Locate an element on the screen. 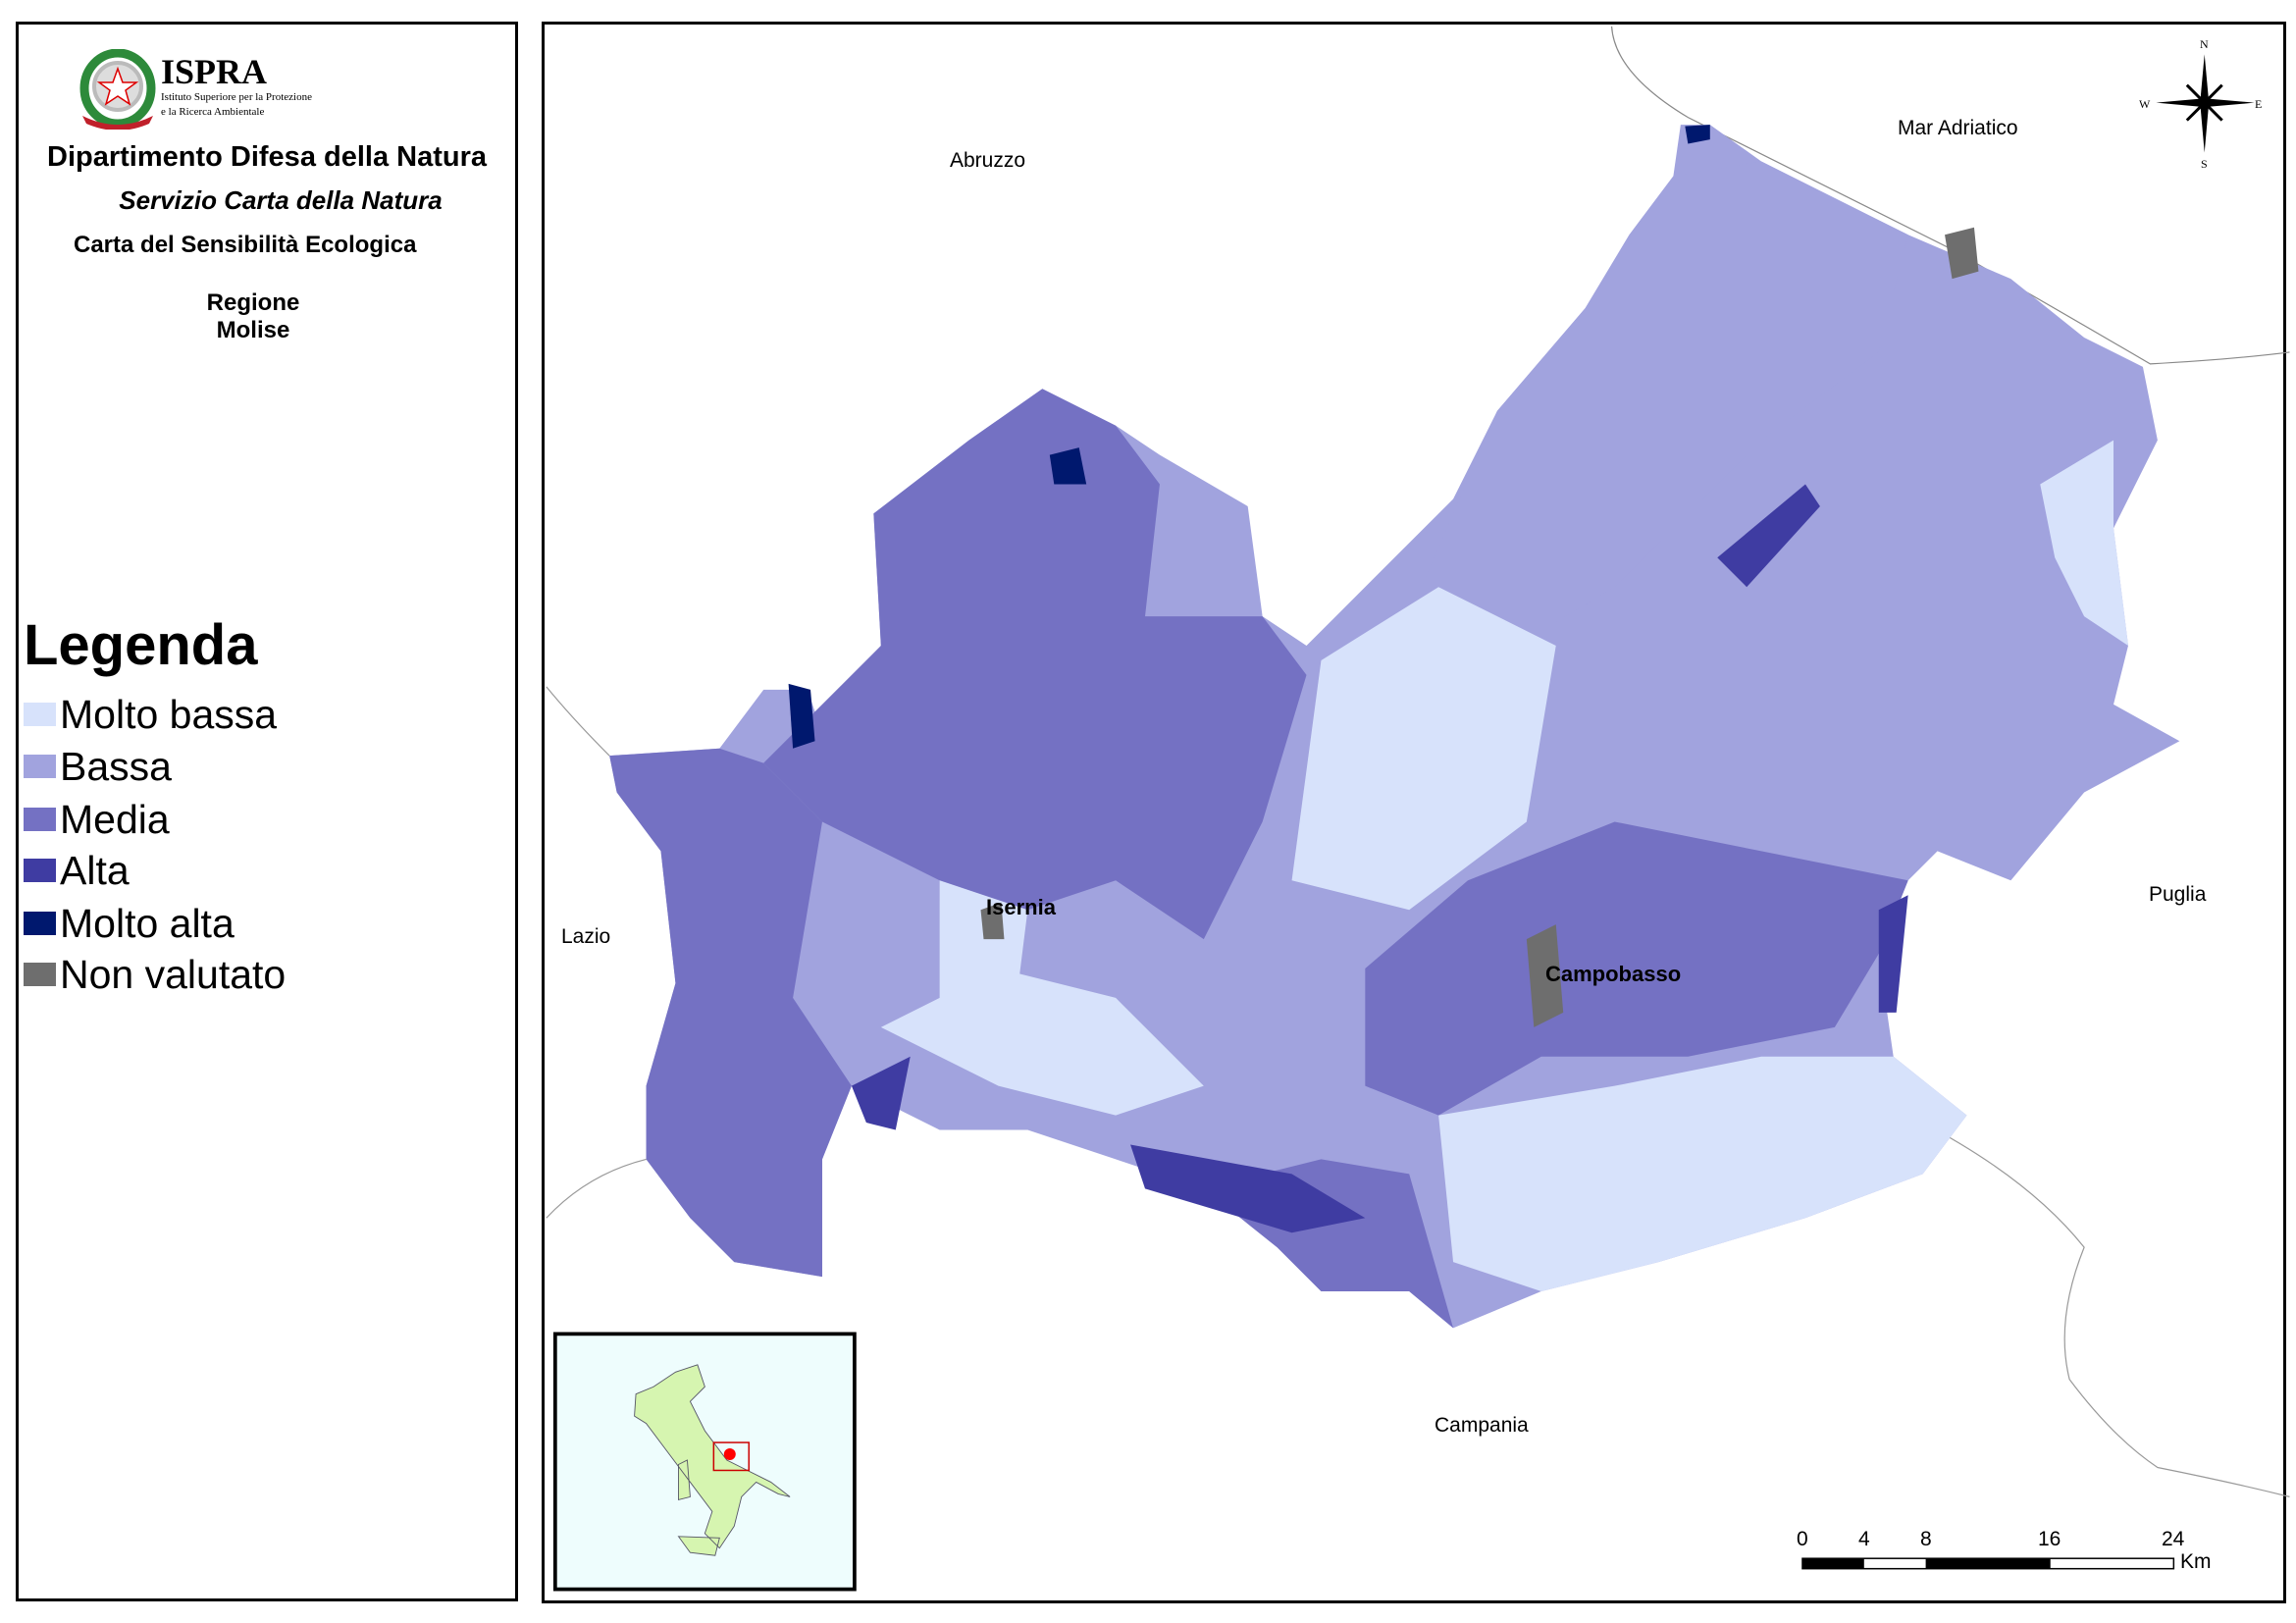 This screenshot has width=2296, height=1623. inset-molise-highlight is located at coordinates (729, 1454).